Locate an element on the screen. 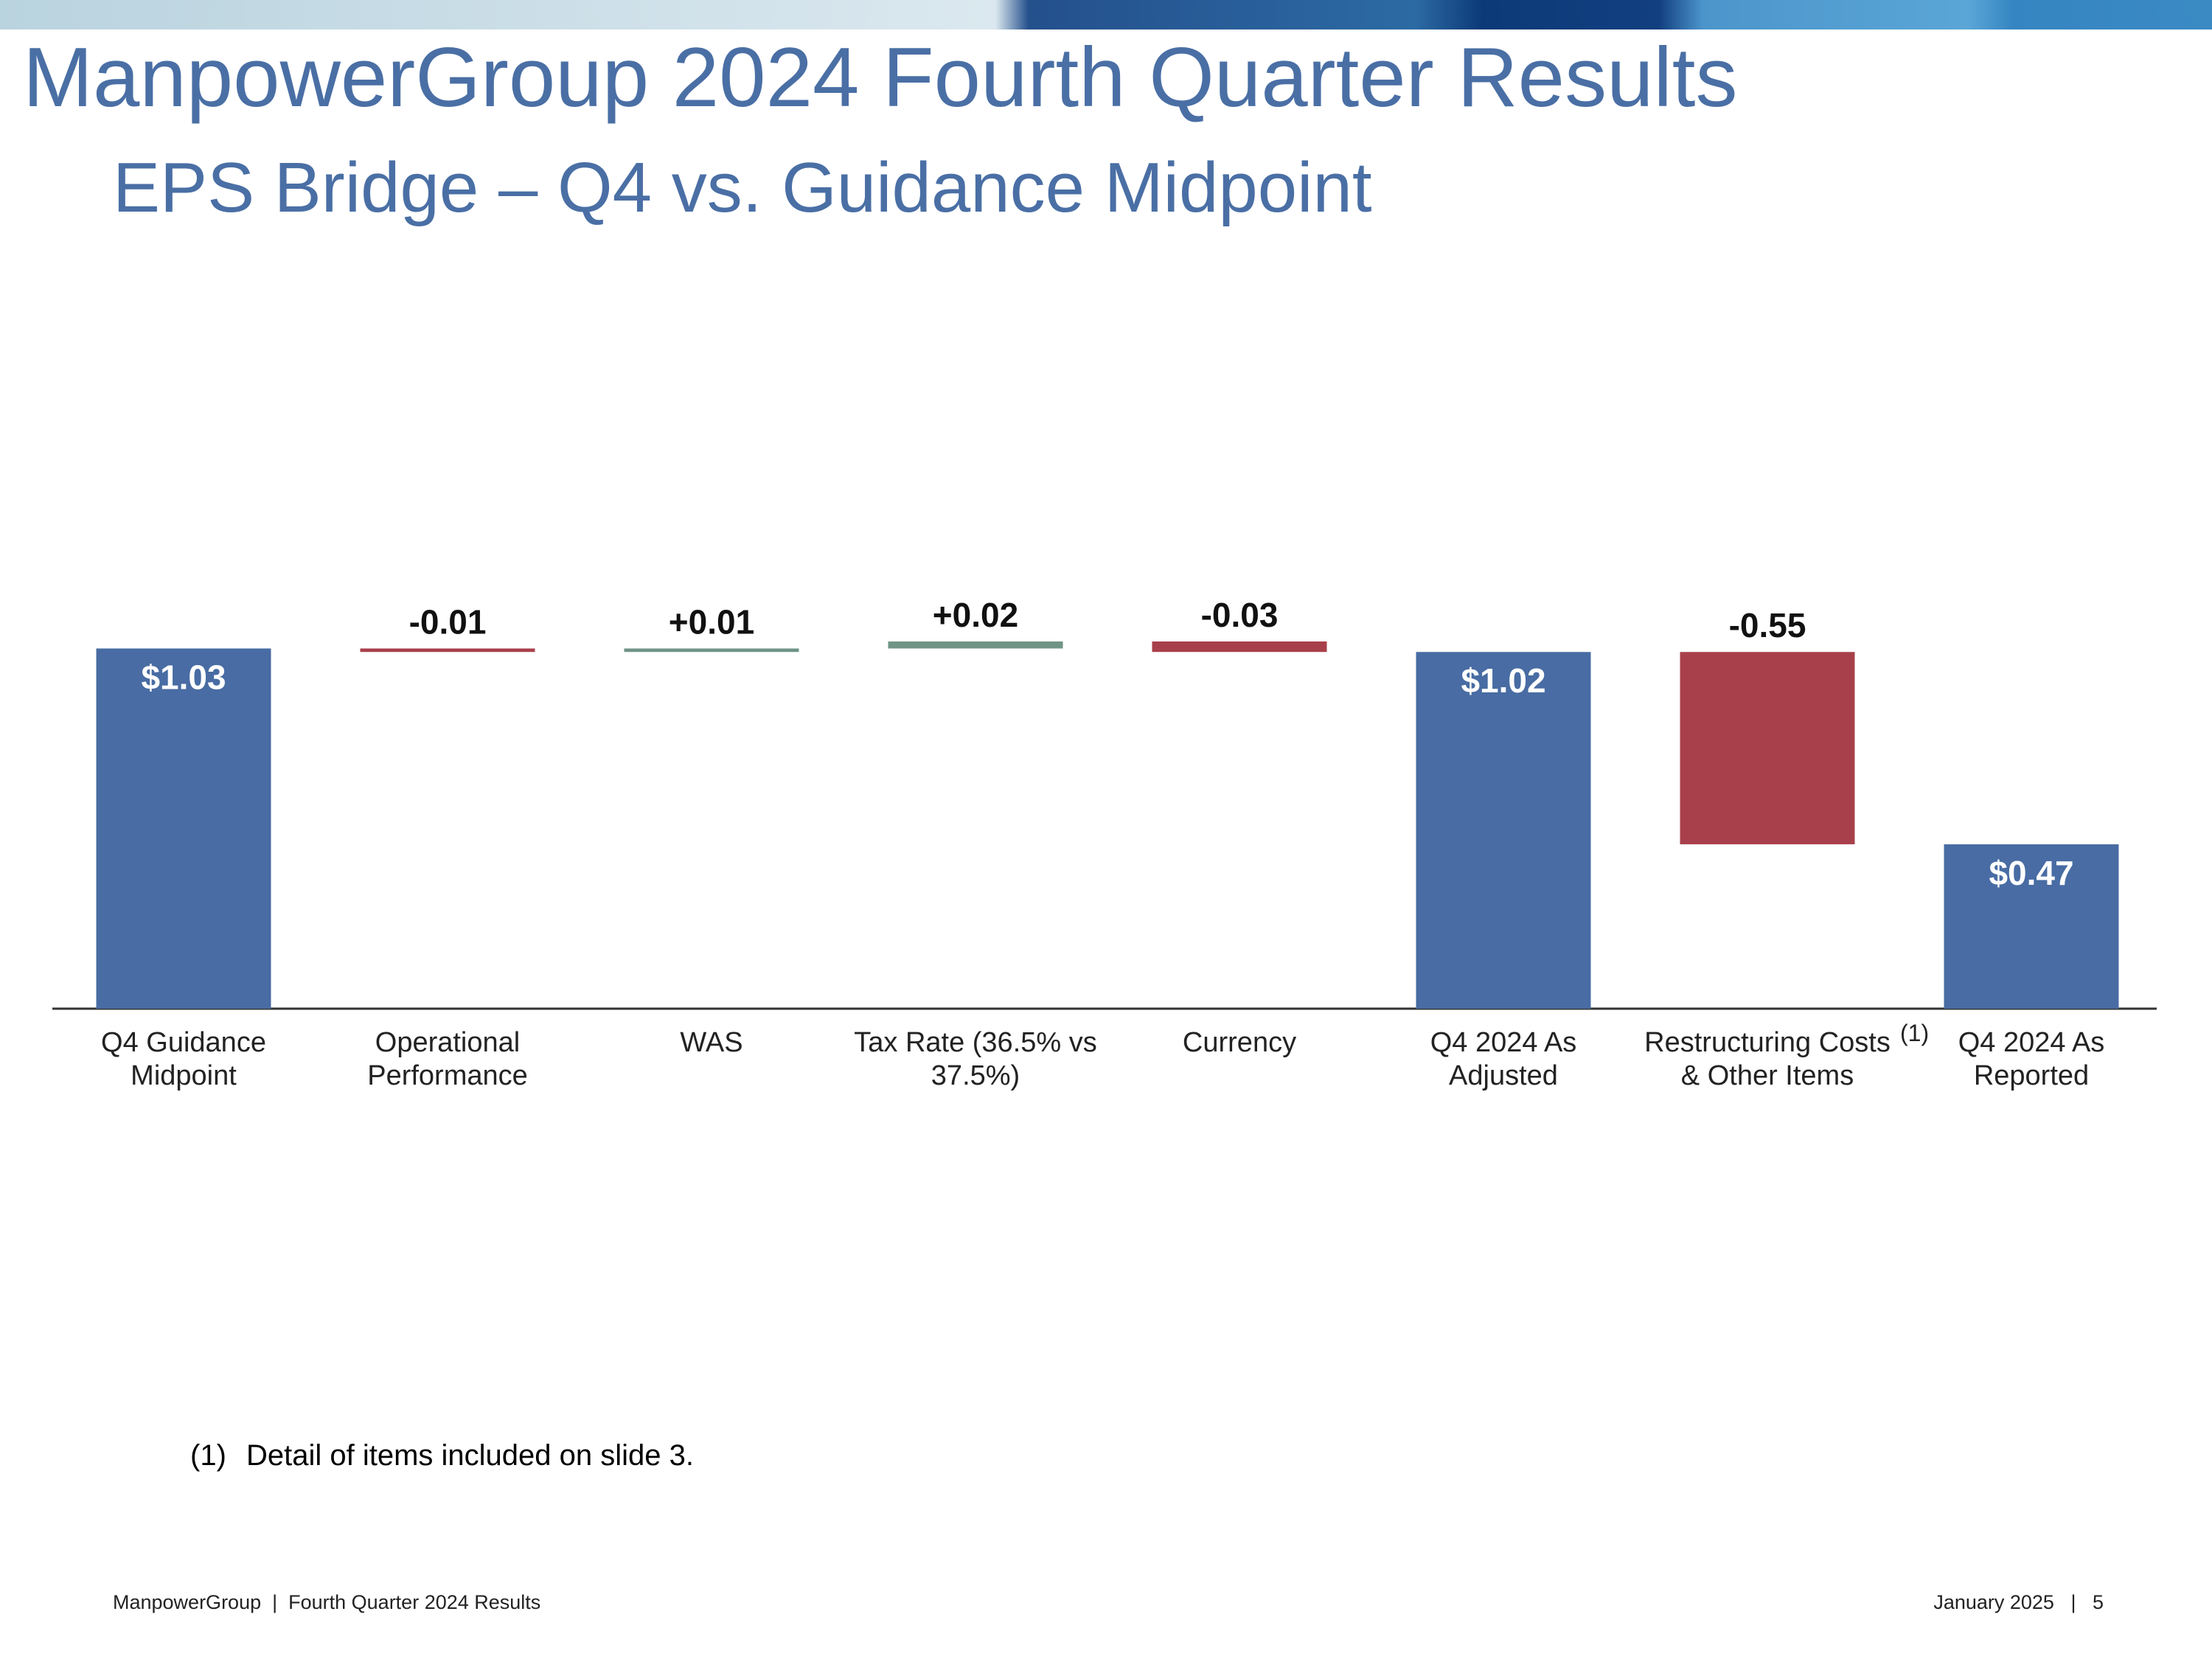  x-tick-label: WAS is located at coordinates (711, 1042).